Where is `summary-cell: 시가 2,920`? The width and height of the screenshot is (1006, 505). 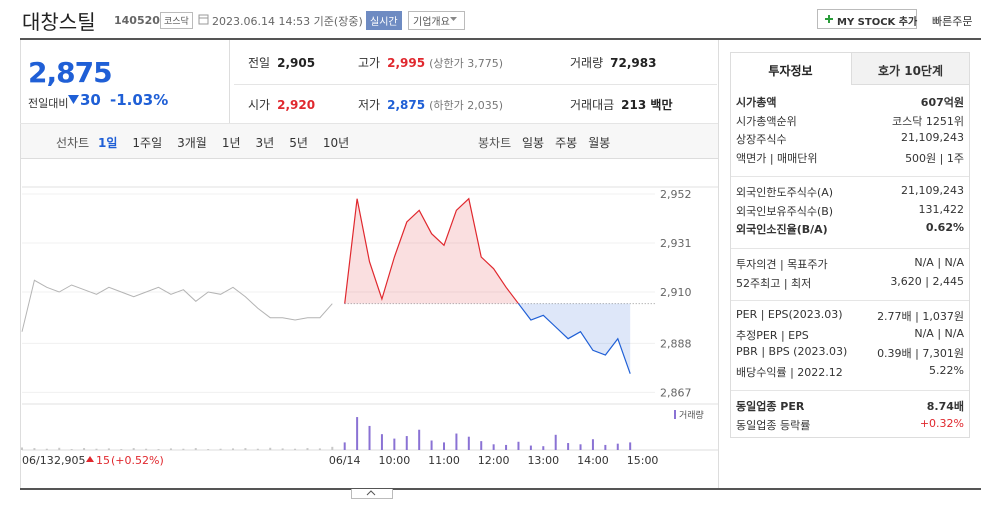 summary-cell: 시가 2,920 is located at coordinates (281, 104).